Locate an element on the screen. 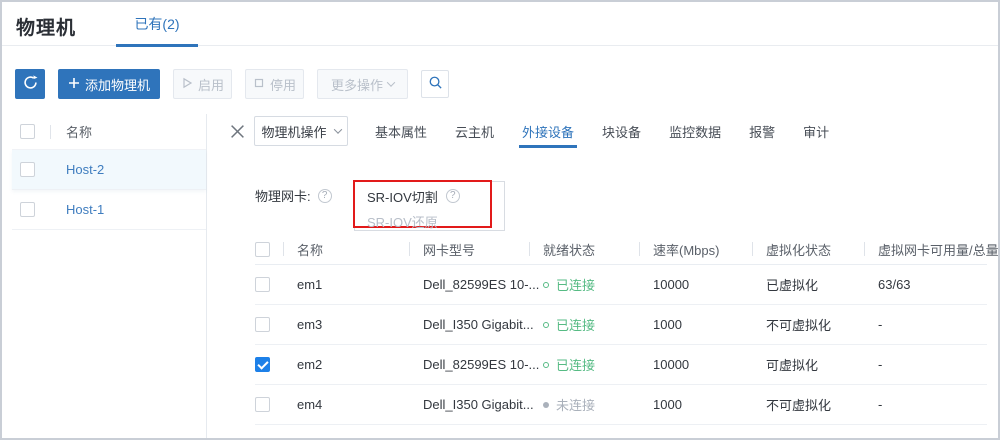 Image resolution: width=1000 pixels, height=440 pixels. more-actions-button: 更多操作 is located at coordinates (363, 84).